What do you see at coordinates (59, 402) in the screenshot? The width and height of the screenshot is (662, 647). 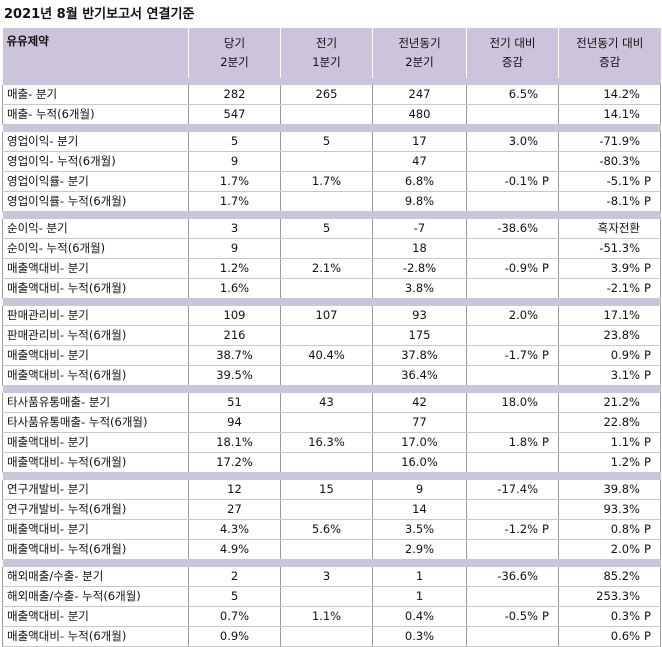 I see `row-label-value: 타사품유통매출- 분기` at bounding box center [59, 402].